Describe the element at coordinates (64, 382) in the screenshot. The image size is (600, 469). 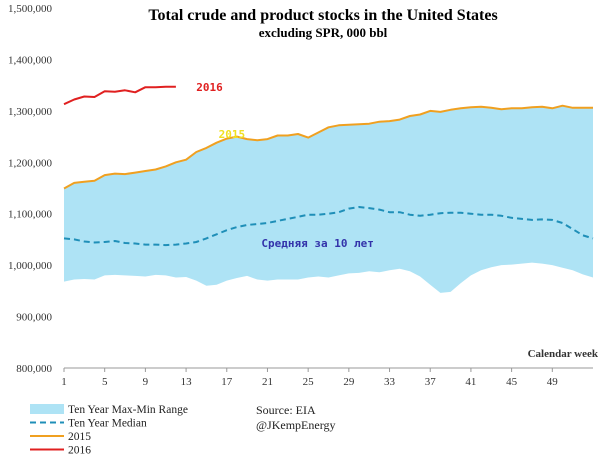
I see `x-tick-label: 1` at that location.